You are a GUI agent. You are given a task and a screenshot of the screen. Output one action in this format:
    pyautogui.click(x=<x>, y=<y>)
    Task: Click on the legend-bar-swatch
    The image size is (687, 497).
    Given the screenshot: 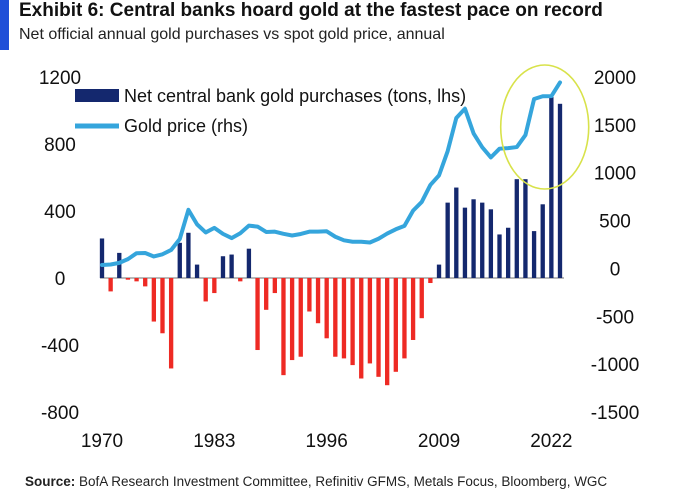 What is the action you would take?
    pyautogui.click(x=97, y=95)
    